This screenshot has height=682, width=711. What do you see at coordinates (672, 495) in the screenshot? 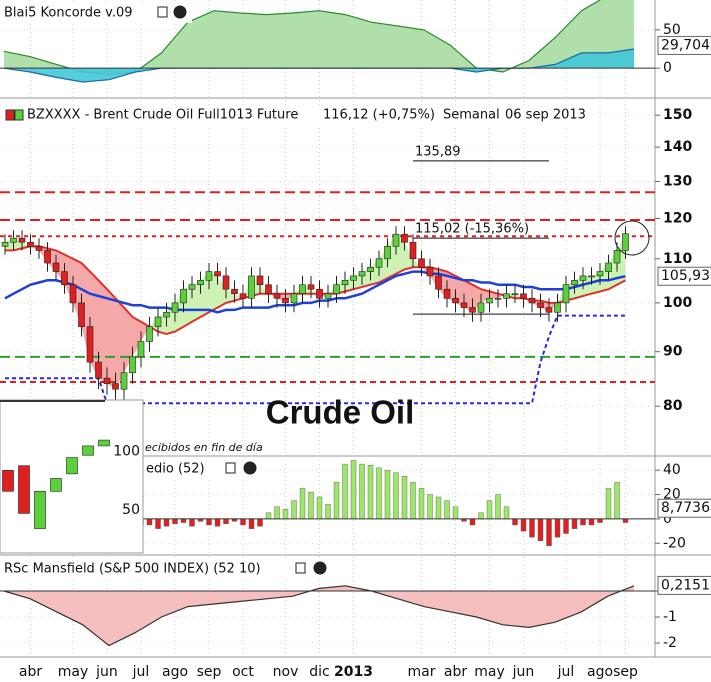
I see `y-tick-label: 20` at bounding box center [672, 495].